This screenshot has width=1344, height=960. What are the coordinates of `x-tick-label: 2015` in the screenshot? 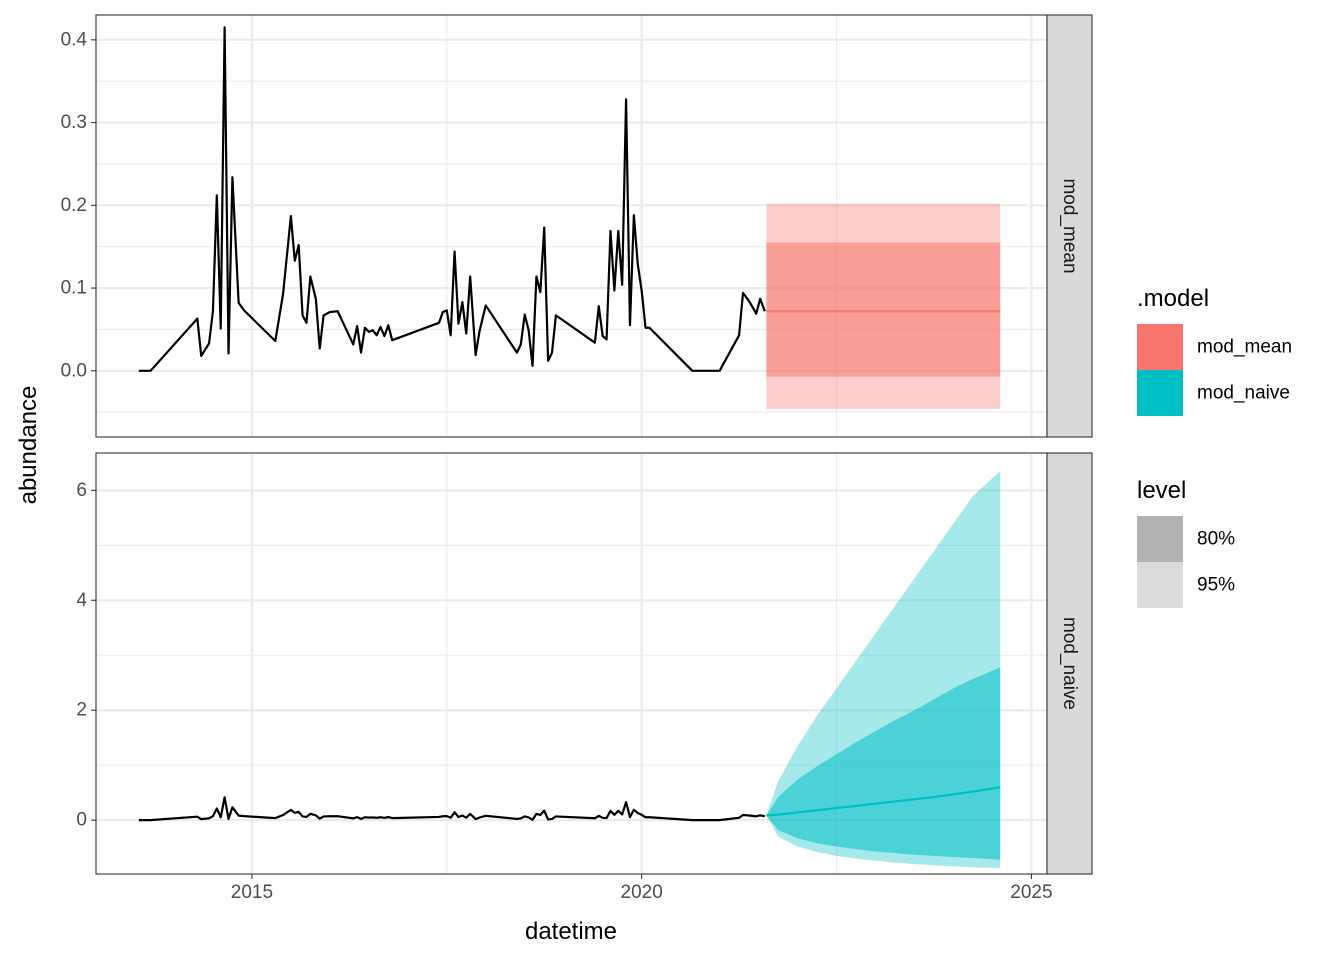 It's located at (252, 892).